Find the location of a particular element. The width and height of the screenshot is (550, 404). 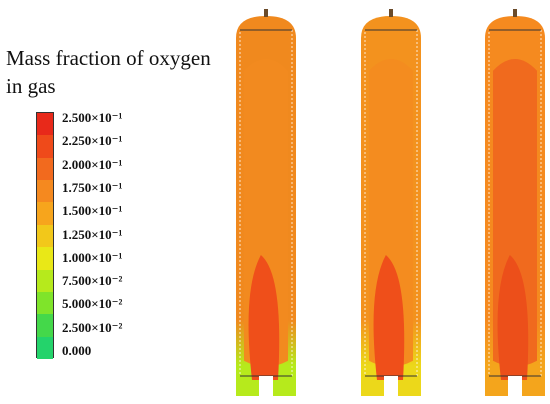

scale-tick-label: 0.000 is located at coordinates (77, 350).